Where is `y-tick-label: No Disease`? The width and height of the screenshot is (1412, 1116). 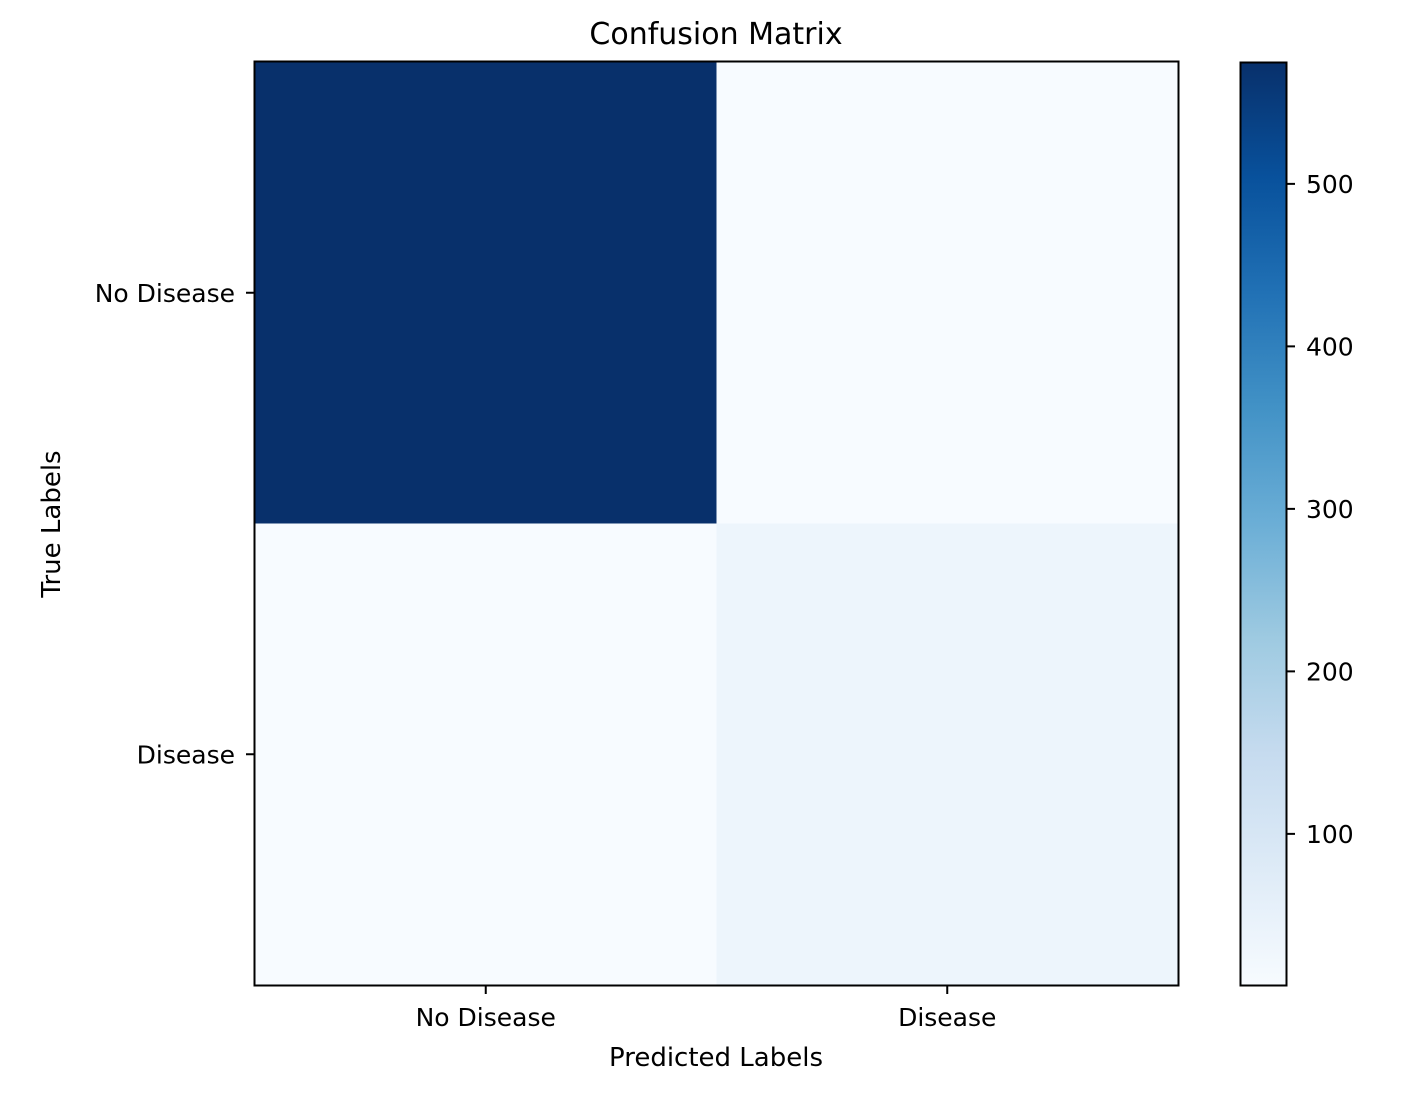
y-tick-label: No Disease is located at coordinates (165, 293).